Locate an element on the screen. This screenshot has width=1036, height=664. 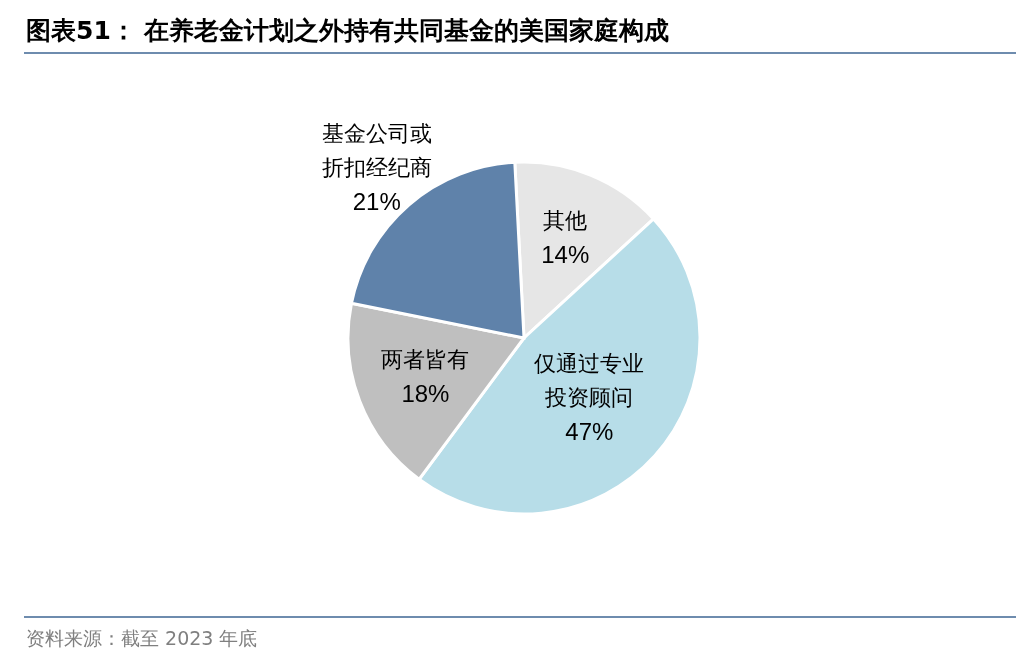
slice-label: 基金公司或折扣经纪商 is located at coordinates (376, 150).